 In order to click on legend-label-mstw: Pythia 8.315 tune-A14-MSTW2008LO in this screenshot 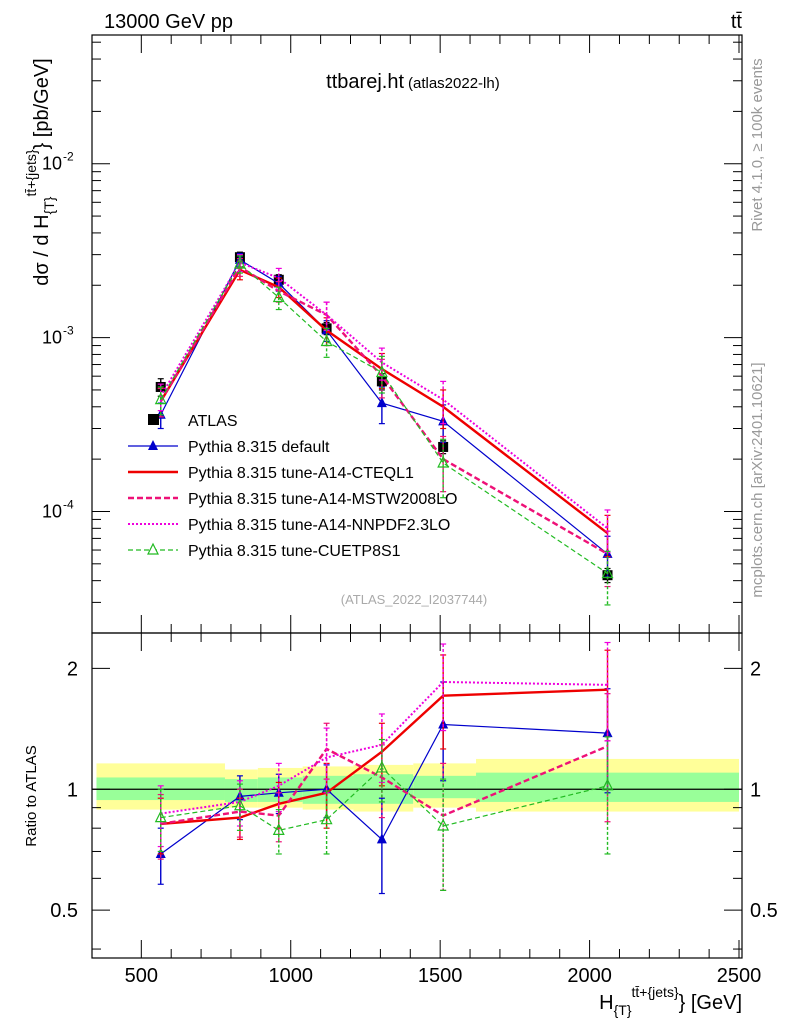, I will do `click(322, 499)`.